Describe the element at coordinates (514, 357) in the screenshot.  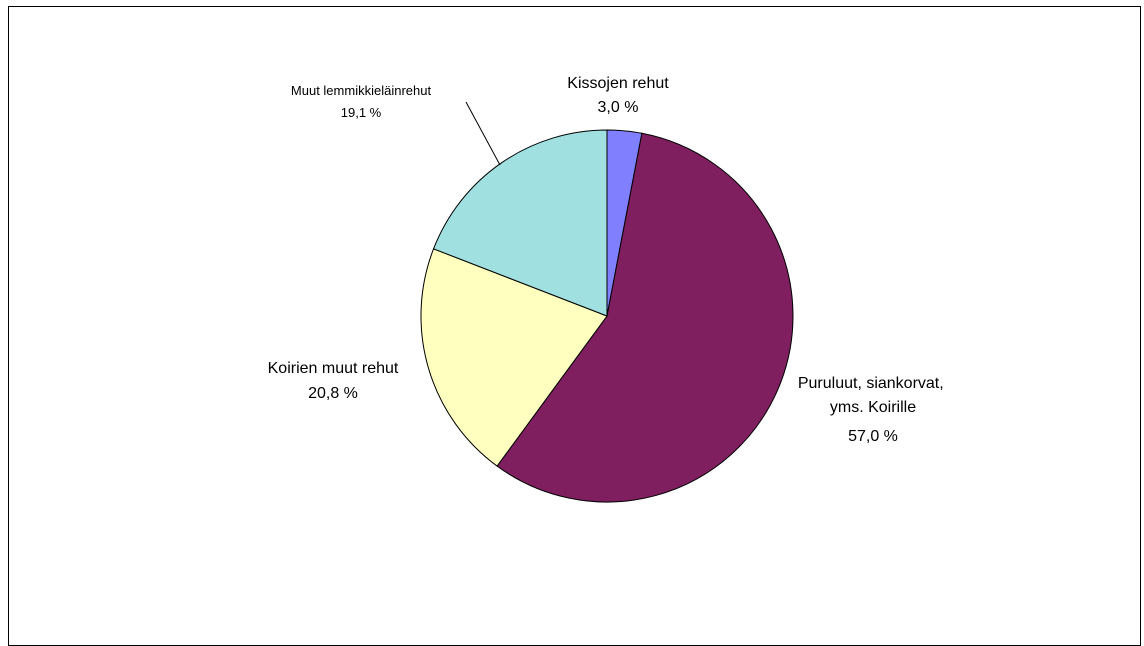
I see `pie-slice-koirien-muut-rehut` at that location.